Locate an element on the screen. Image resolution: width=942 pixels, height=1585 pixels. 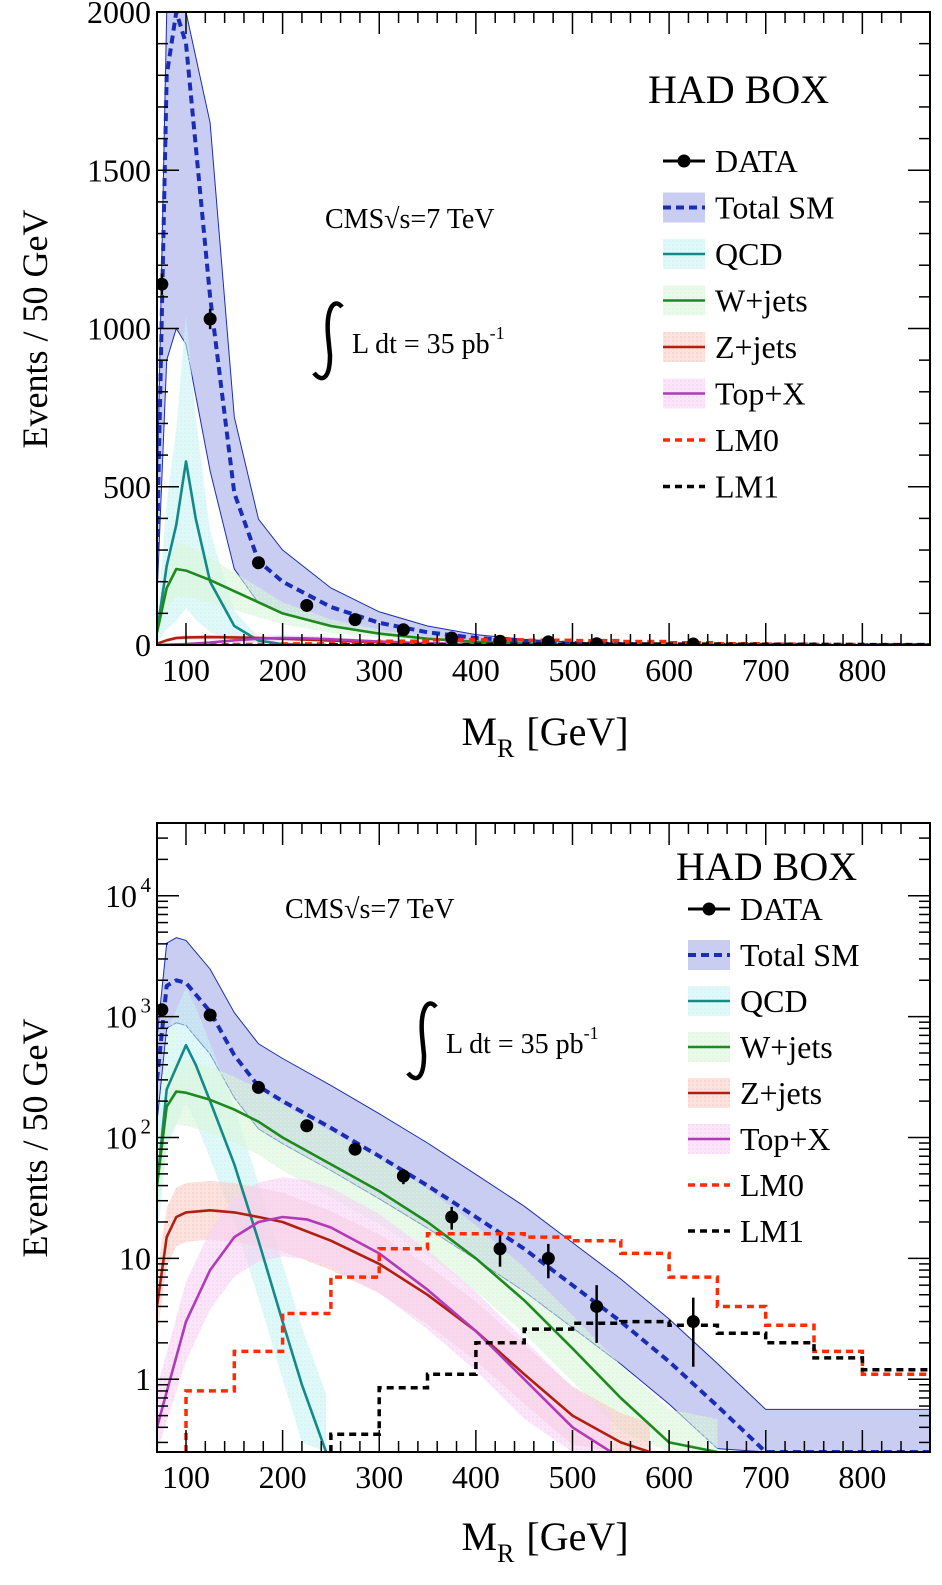
panel1-x-tick-label: 500 is located at coordinates (572, 670).